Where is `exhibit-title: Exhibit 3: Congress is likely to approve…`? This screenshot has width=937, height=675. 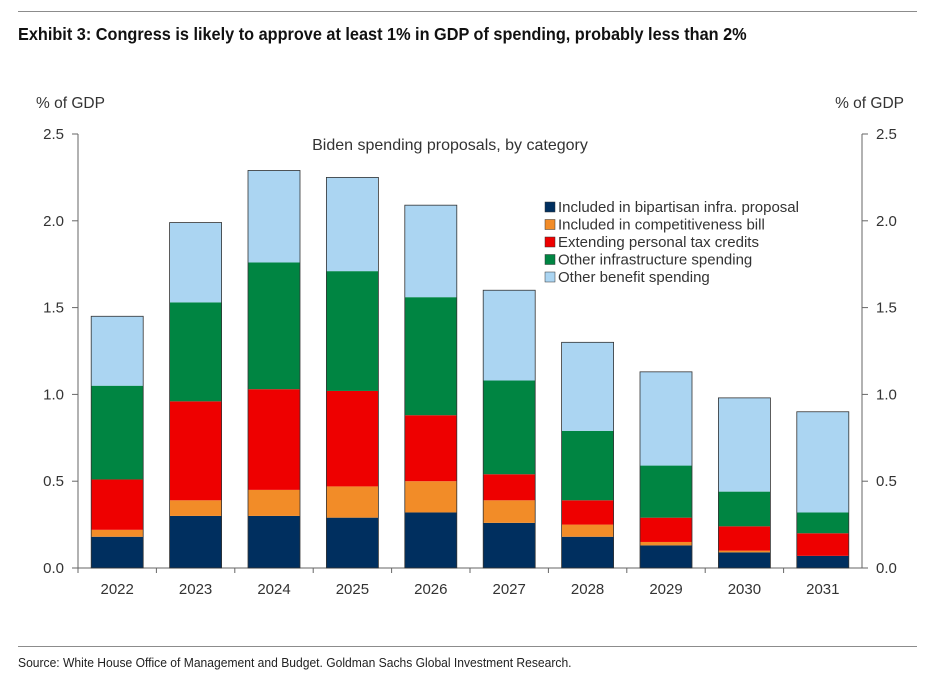
exhibit-title: Exhibit 3: Congress is likely to approve… is located at coordinates (382, 34).